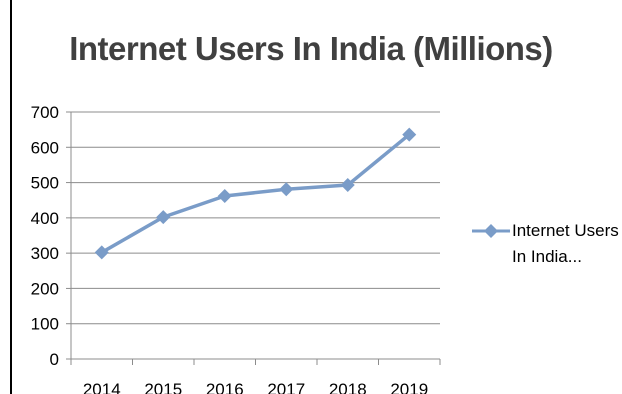 The height and width of the screenshot is (394, 622). Describe the element at coordinates (286, 387) in the screenshot. I see `x-tick-label: 2017` at that location.